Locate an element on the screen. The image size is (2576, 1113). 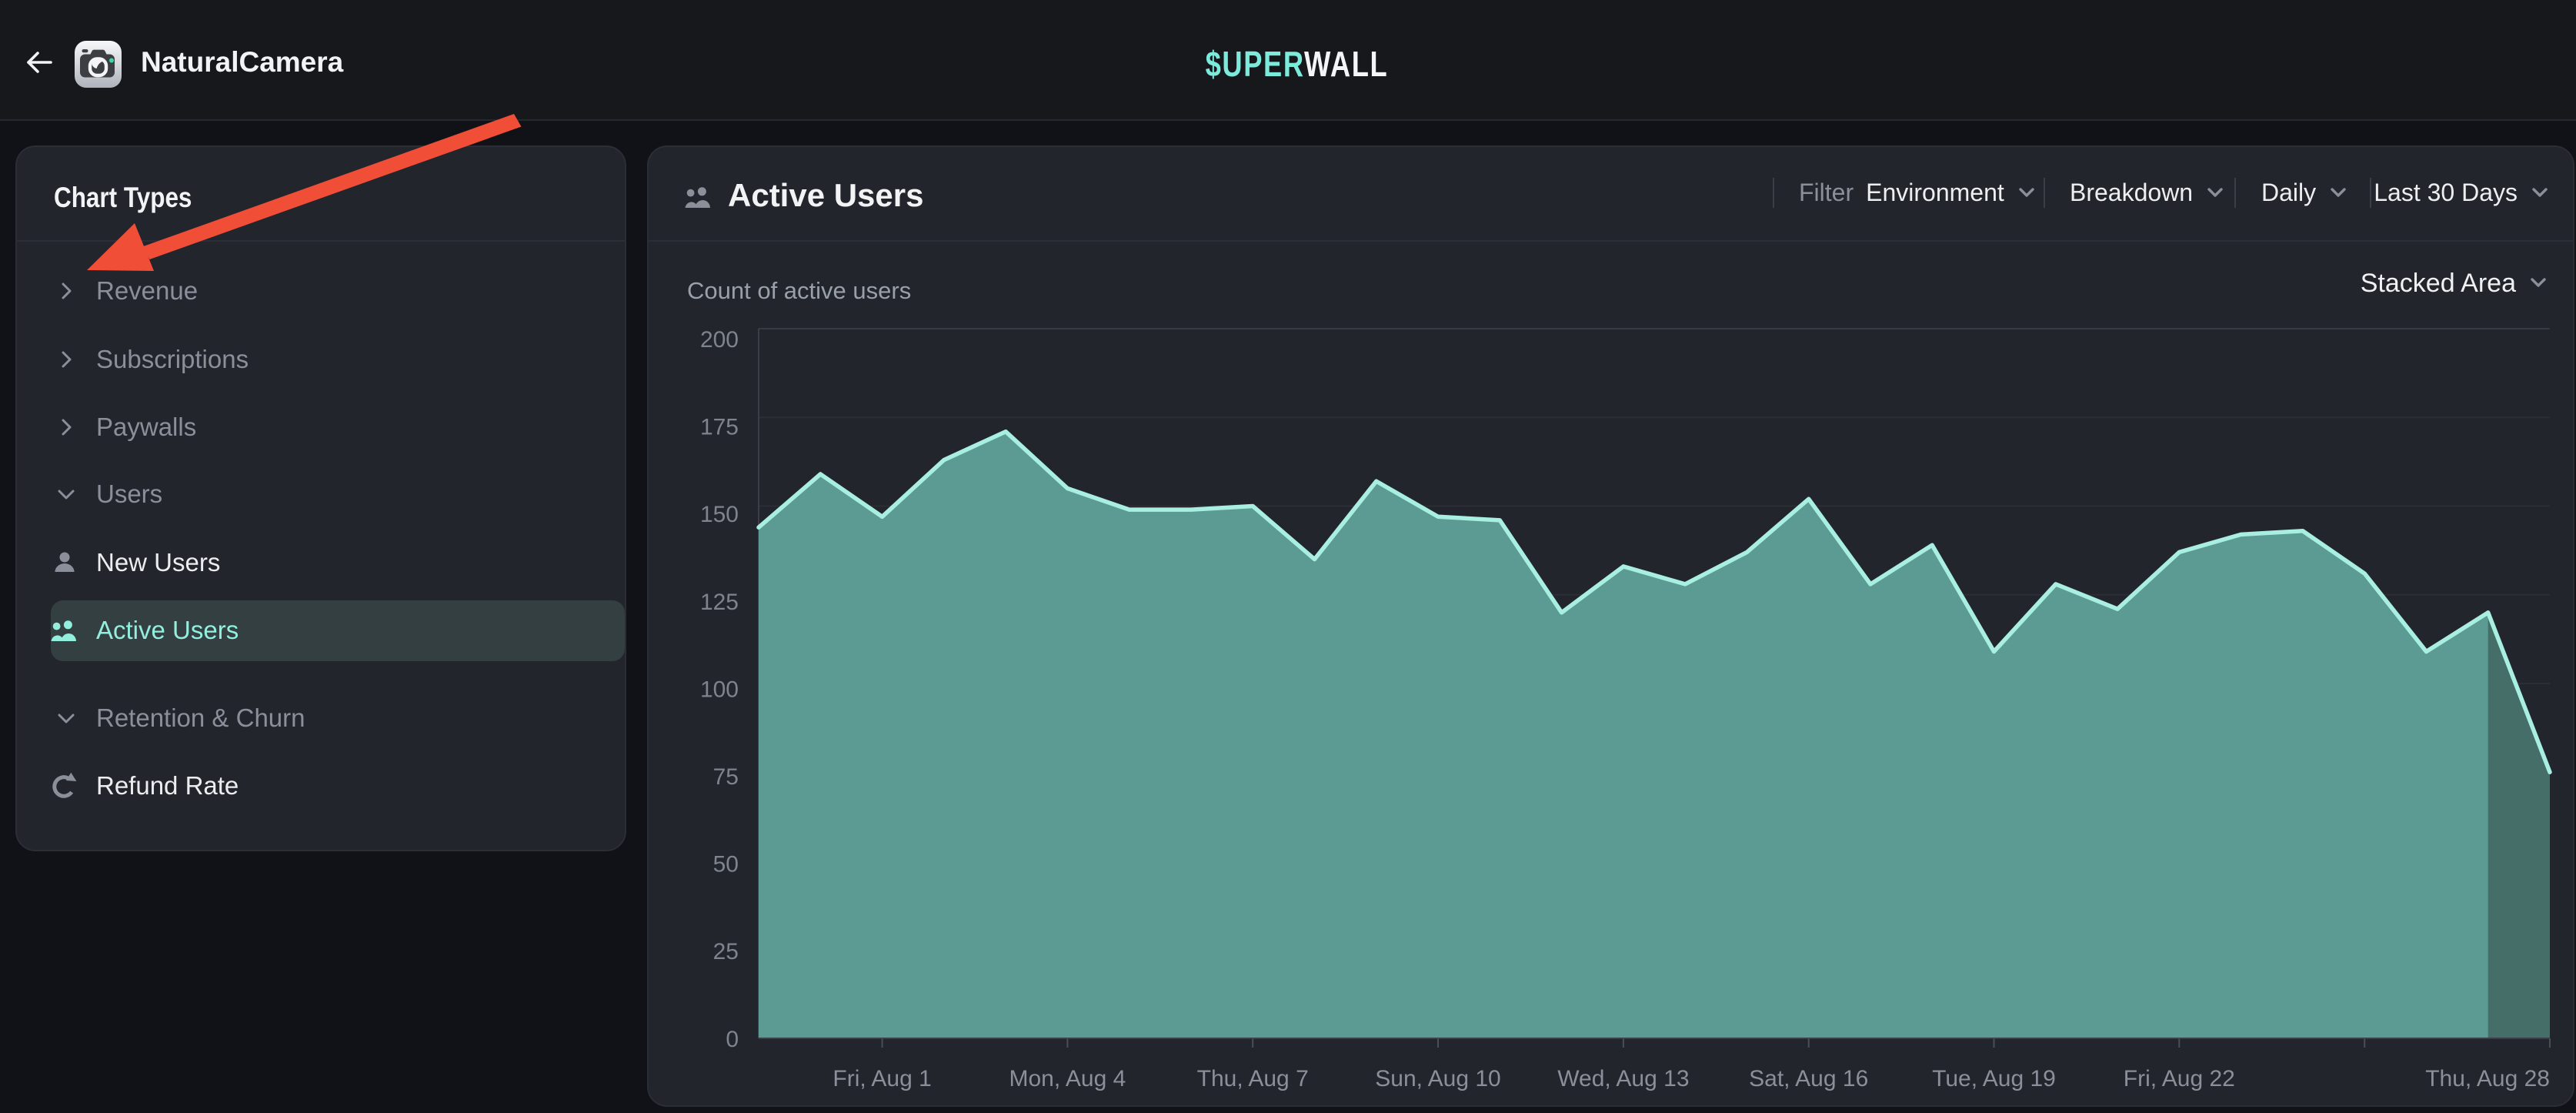
svg-text: 50 is located at coordinates (726, 865).